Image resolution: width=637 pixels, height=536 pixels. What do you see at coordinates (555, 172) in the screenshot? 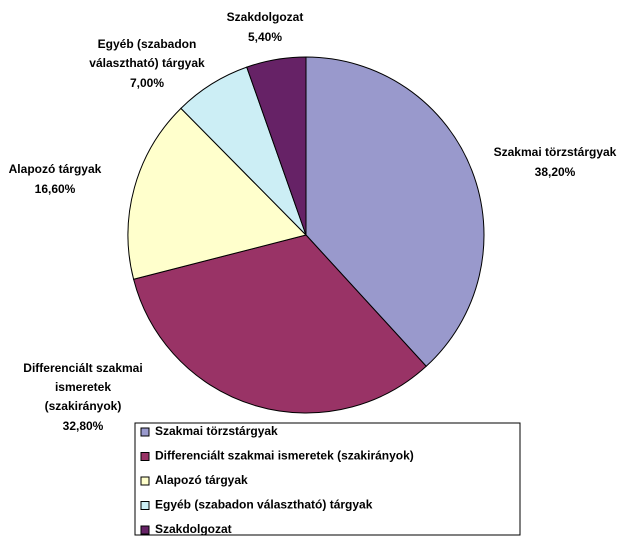
I see `value-label: 38,20%` at bounding box center [555, 172].